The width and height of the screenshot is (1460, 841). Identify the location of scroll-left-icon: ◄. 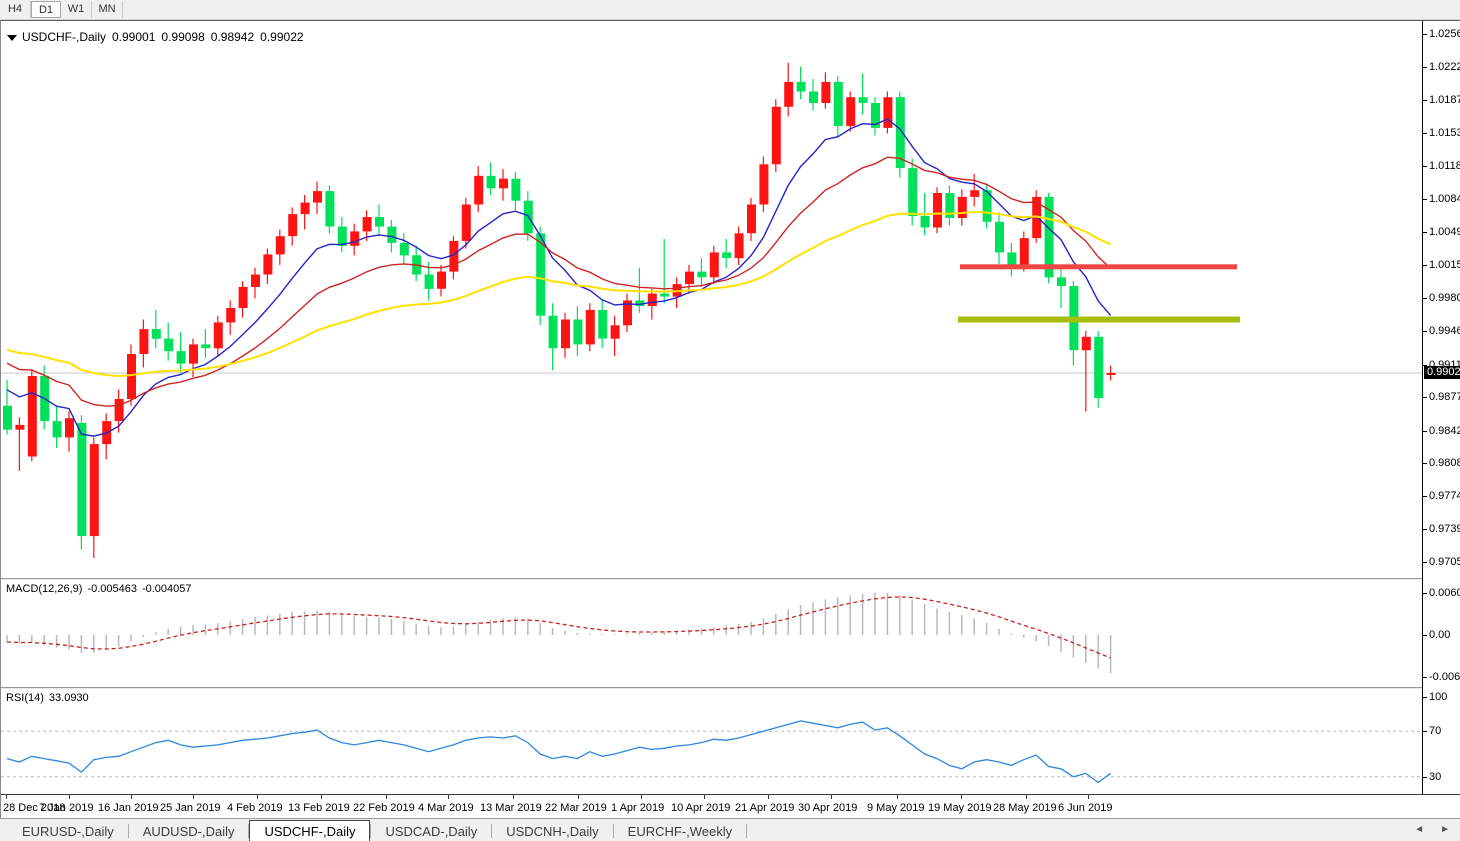
(1419, 829).